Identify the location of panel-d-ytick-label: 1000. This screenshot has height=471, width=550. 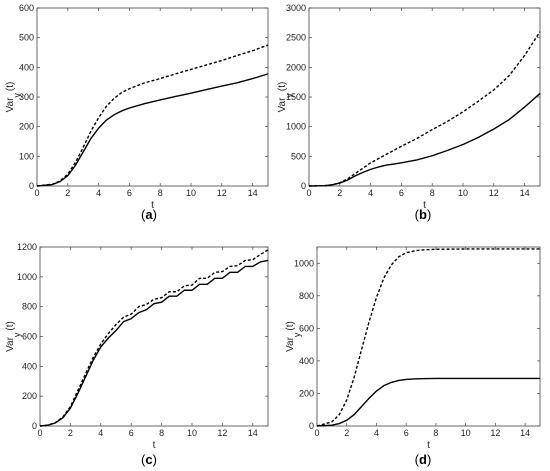
(304, 263).